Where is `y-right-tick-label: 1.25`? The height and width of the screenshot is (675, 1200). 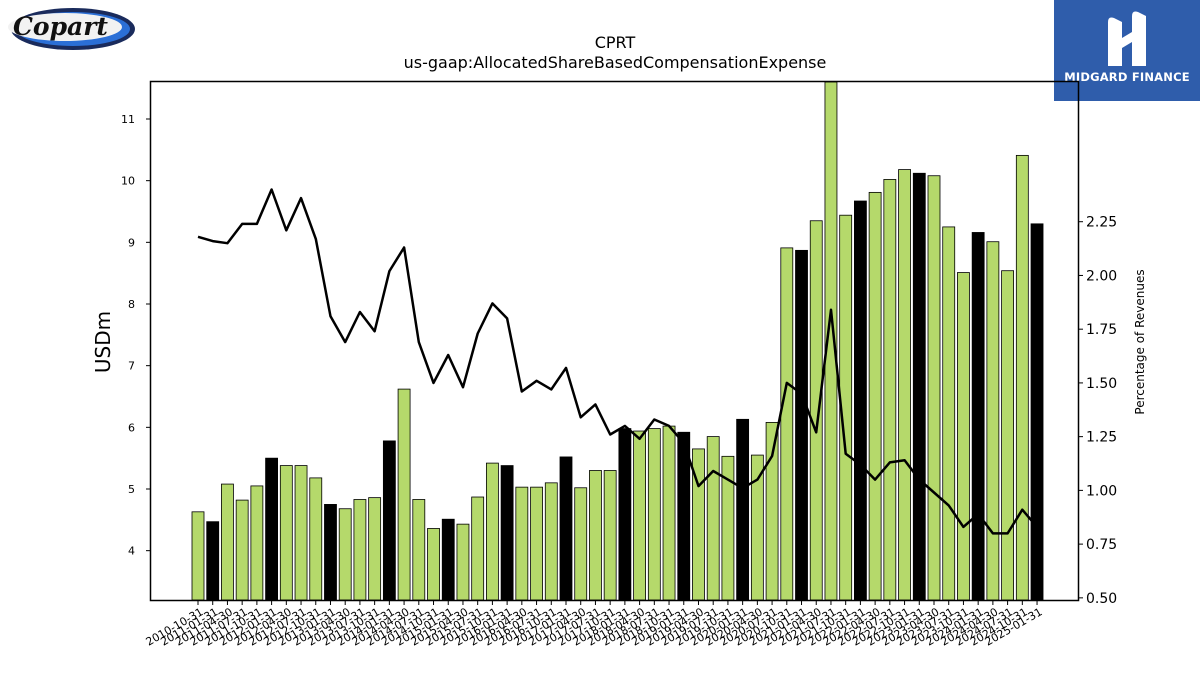 y-right-tick-label: 1.25 is located at coordinates (1101, 438).